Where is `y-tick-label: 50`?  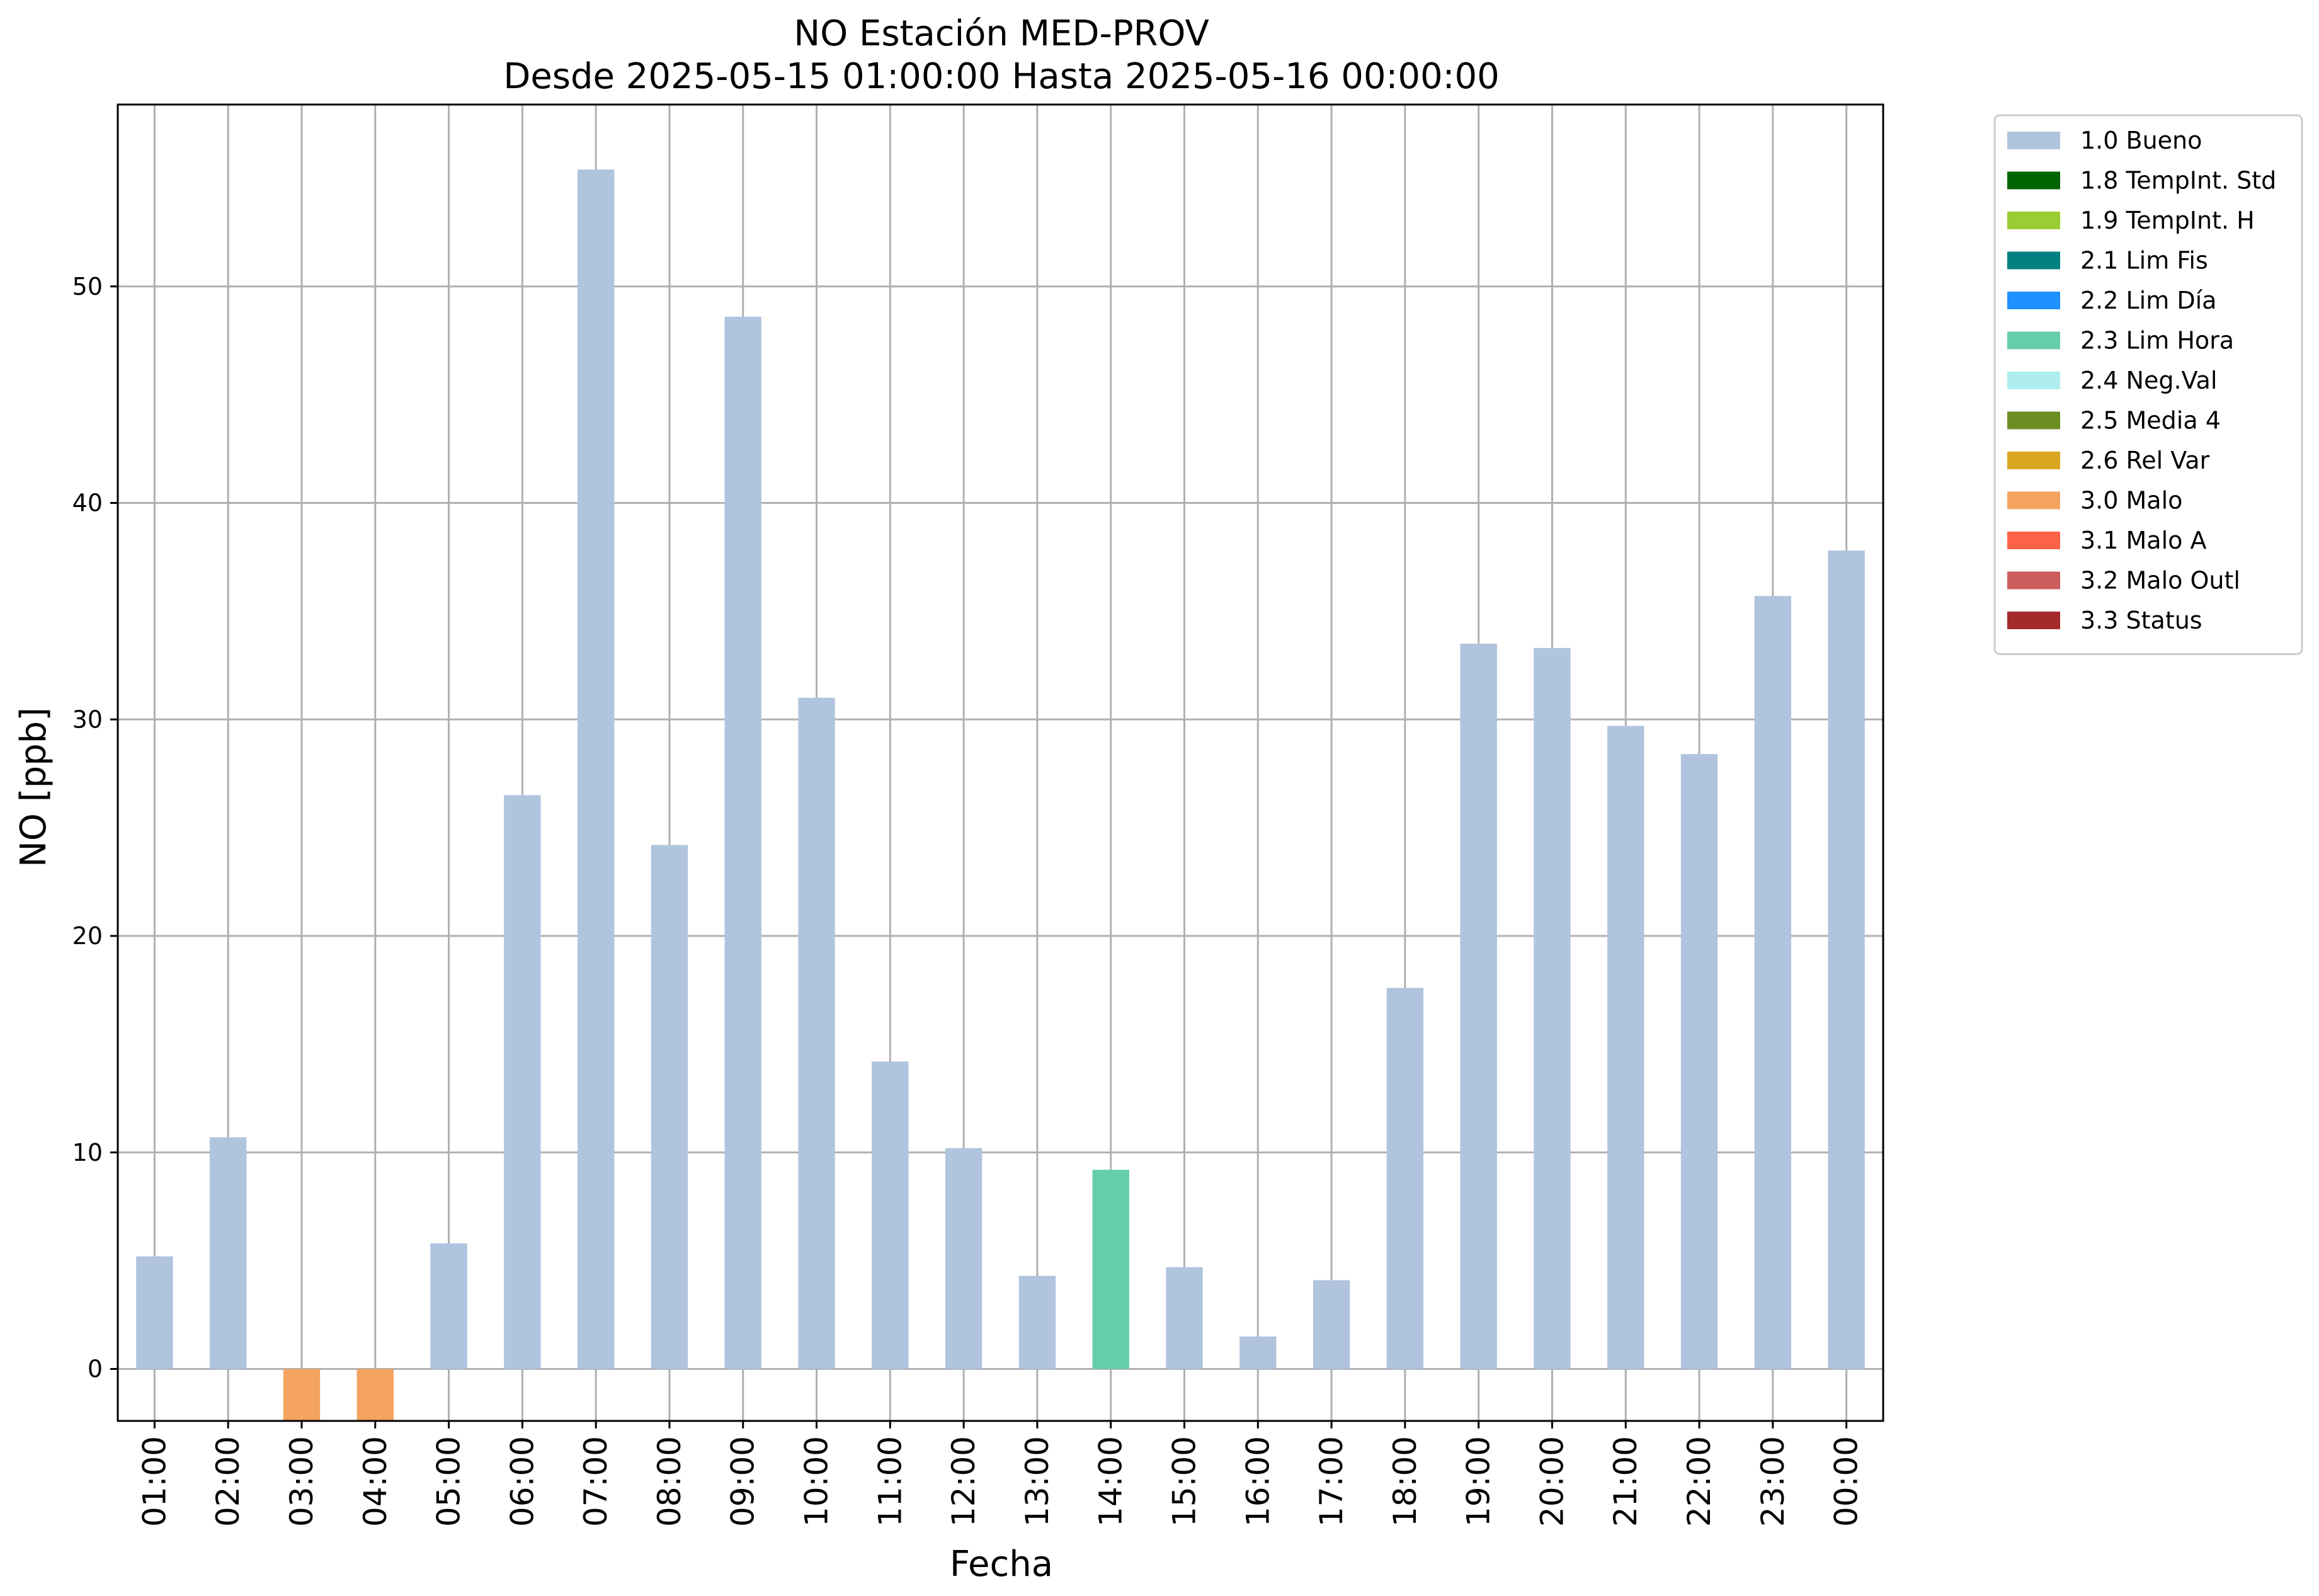
y-tick-label: 50 is located at coordinates (87, 286).